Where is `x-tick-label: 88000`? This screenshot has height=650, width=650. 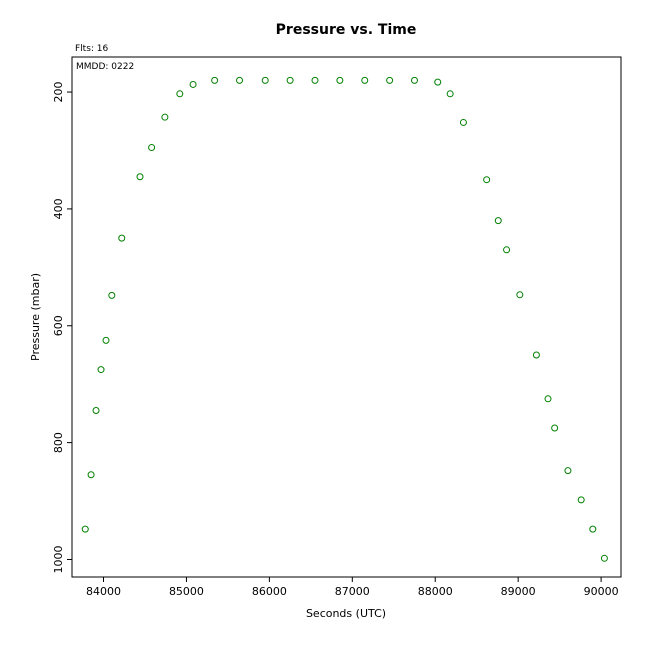 x-tick-label: 88000 is located at coordinates (435, 591).